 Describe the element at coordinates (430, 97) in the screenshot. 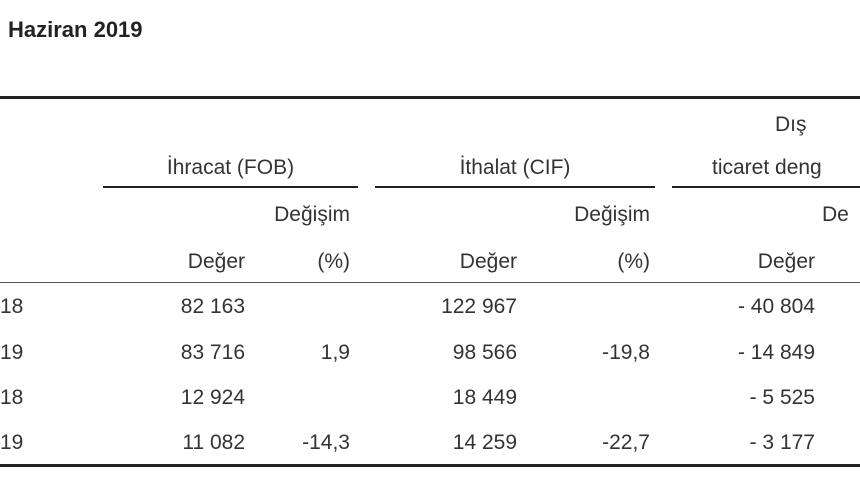

I see `top-rule` at that location.